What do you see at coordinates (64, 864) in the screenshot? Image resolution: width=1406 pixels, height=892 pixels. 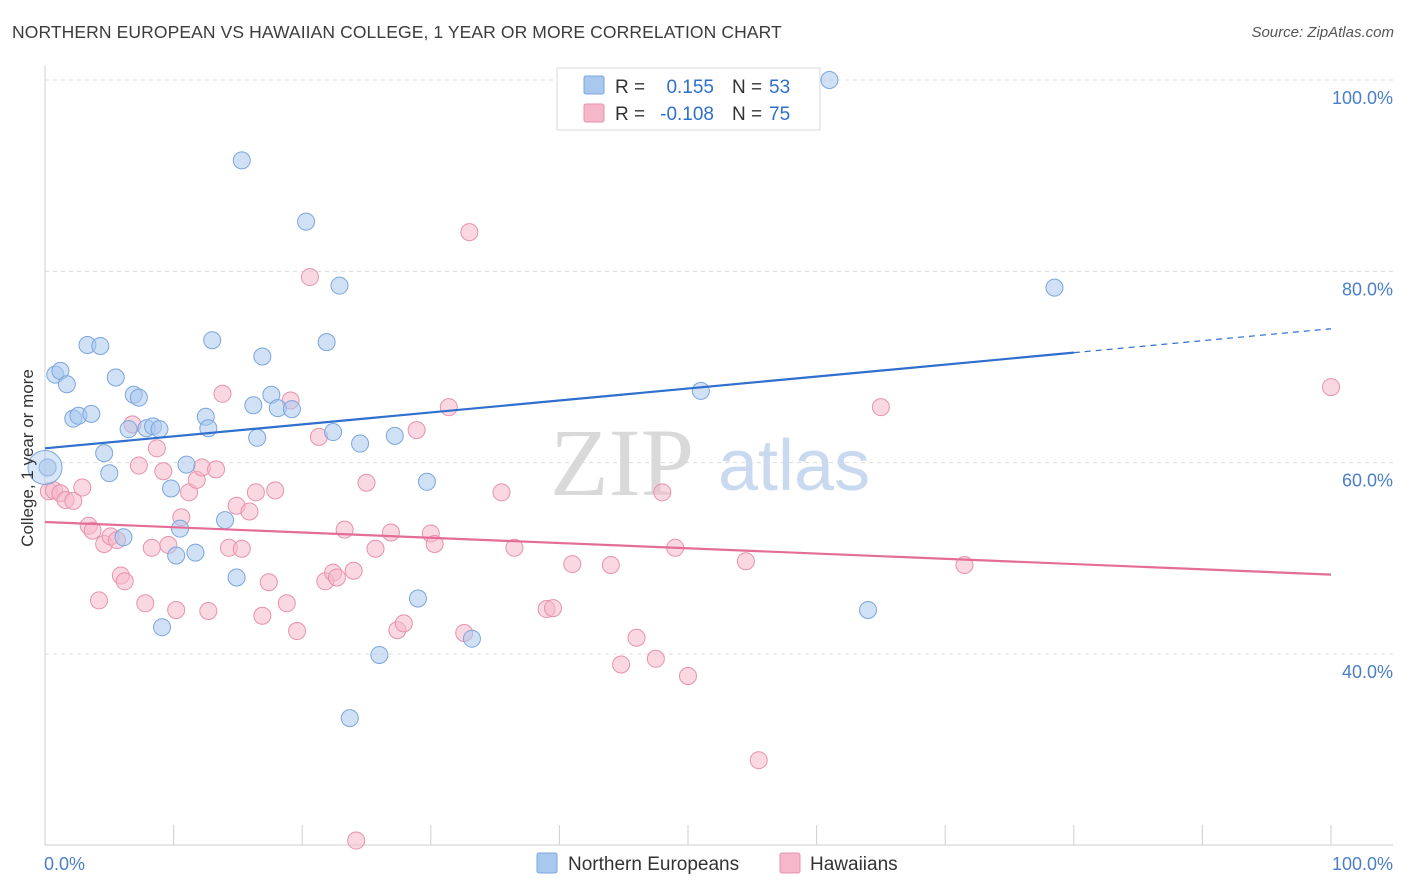 I see `x-tick-label: 0.0%` at bounding box center [64, 864].